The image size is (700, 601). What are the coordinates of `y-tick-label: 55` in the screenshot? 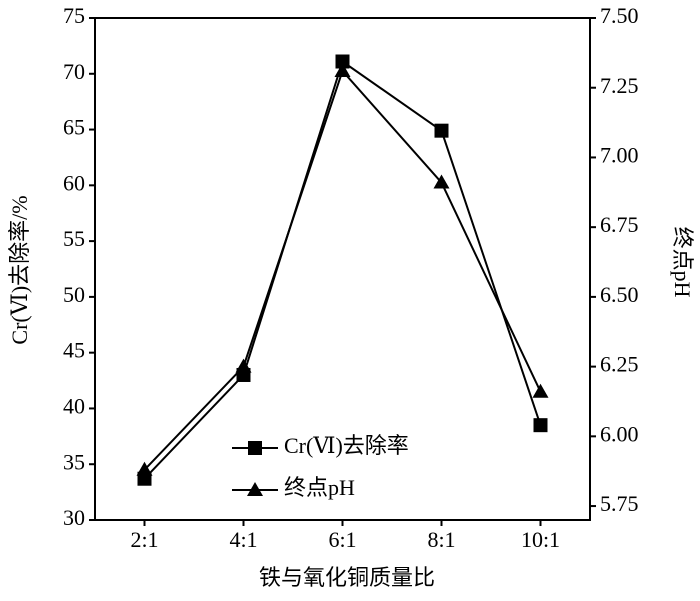 It's located at (74, 238).